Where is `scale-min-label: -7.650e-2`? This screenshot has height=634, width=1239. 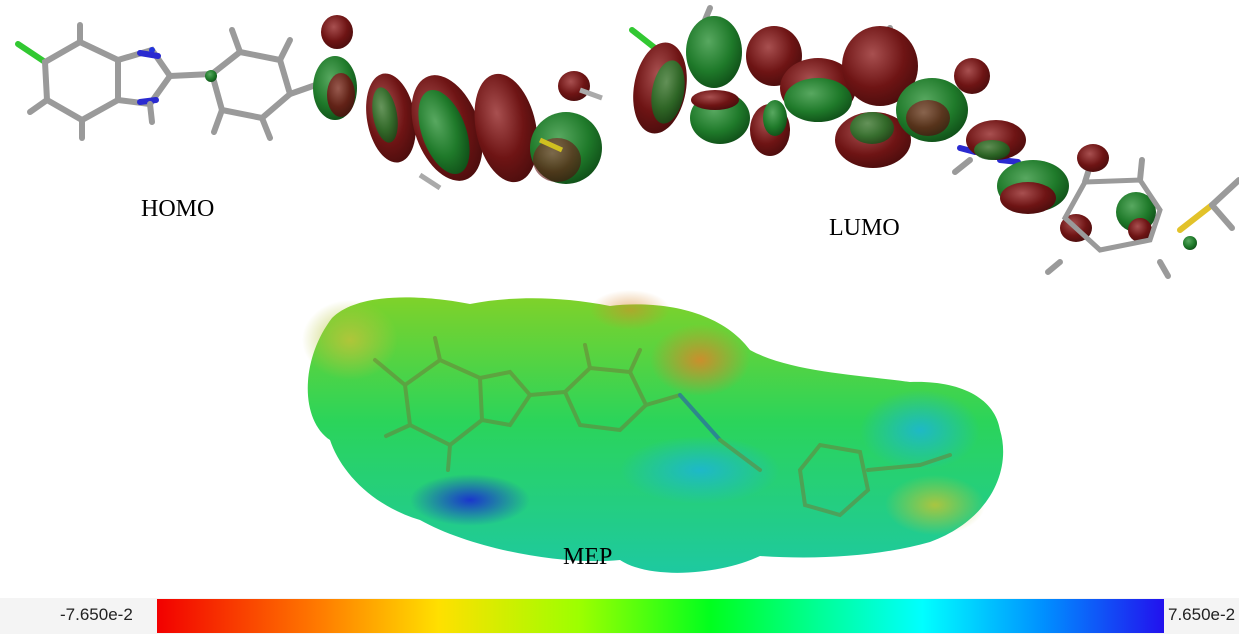
scale-min-label: -7.650e-2 is located at coordinates (96, 615).